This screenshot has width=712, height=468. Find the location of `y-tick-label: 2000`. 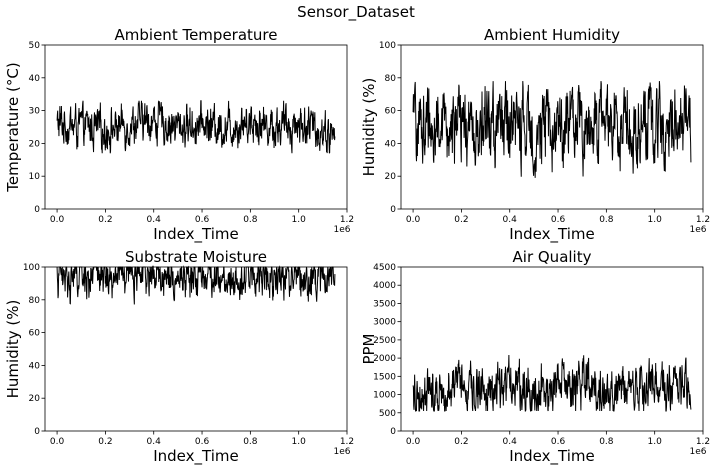

y-tick-label: 2000 is located at coordinates (384, 359).